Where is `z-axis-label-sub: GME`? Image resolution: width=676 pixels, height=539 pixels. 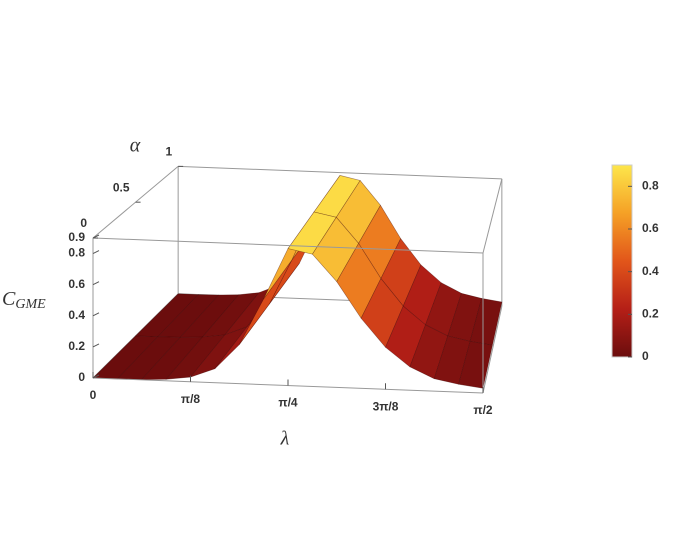
z-axis-label-sub: GME is located at coordinates (30, 304).